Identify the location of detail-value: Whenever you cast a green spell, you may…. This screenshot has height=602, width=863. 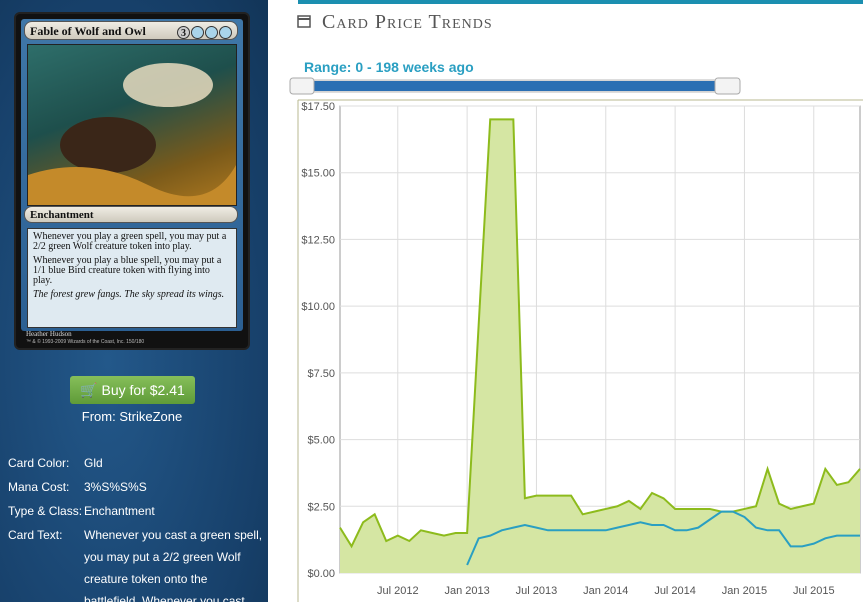
(173, 565).